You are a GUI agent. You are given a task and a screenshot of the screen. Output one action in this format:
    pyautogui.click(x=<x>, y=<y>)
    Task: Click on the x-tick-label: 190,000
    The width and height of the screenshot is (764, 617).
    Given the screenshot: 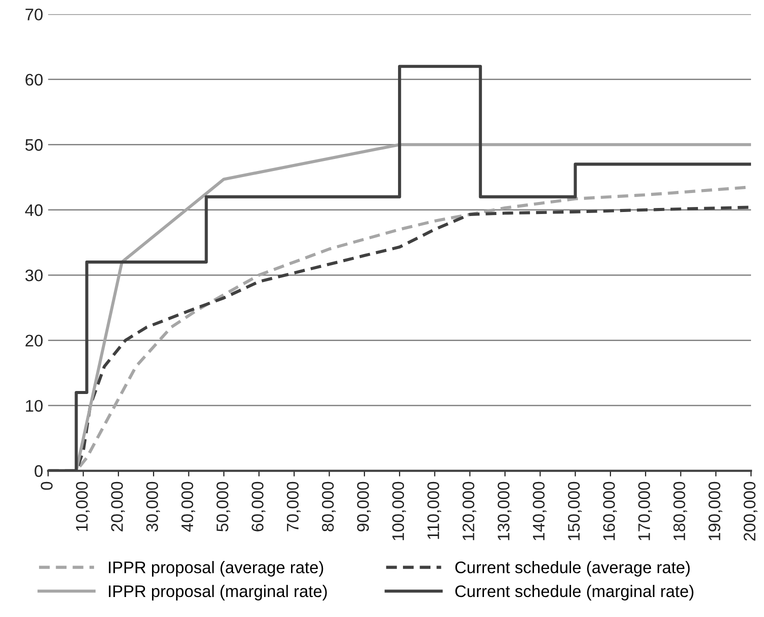 What is the action you would take?
    pyautogui.click(x=715, y=511)
    